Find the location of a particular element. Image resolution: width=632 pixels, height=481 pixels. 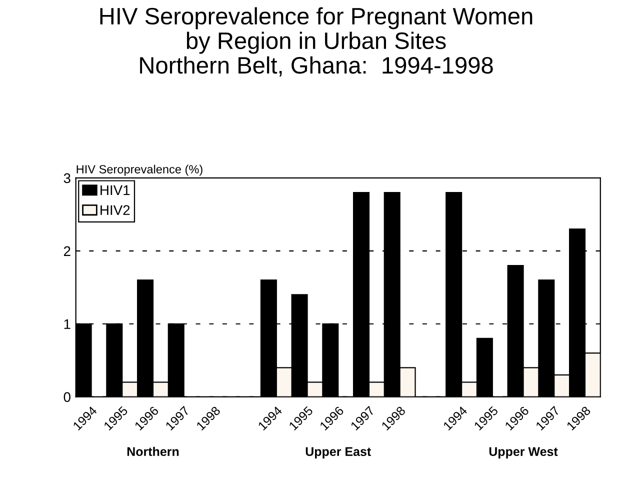

y-tick-label: 2 is located at coordinates (67, 251).